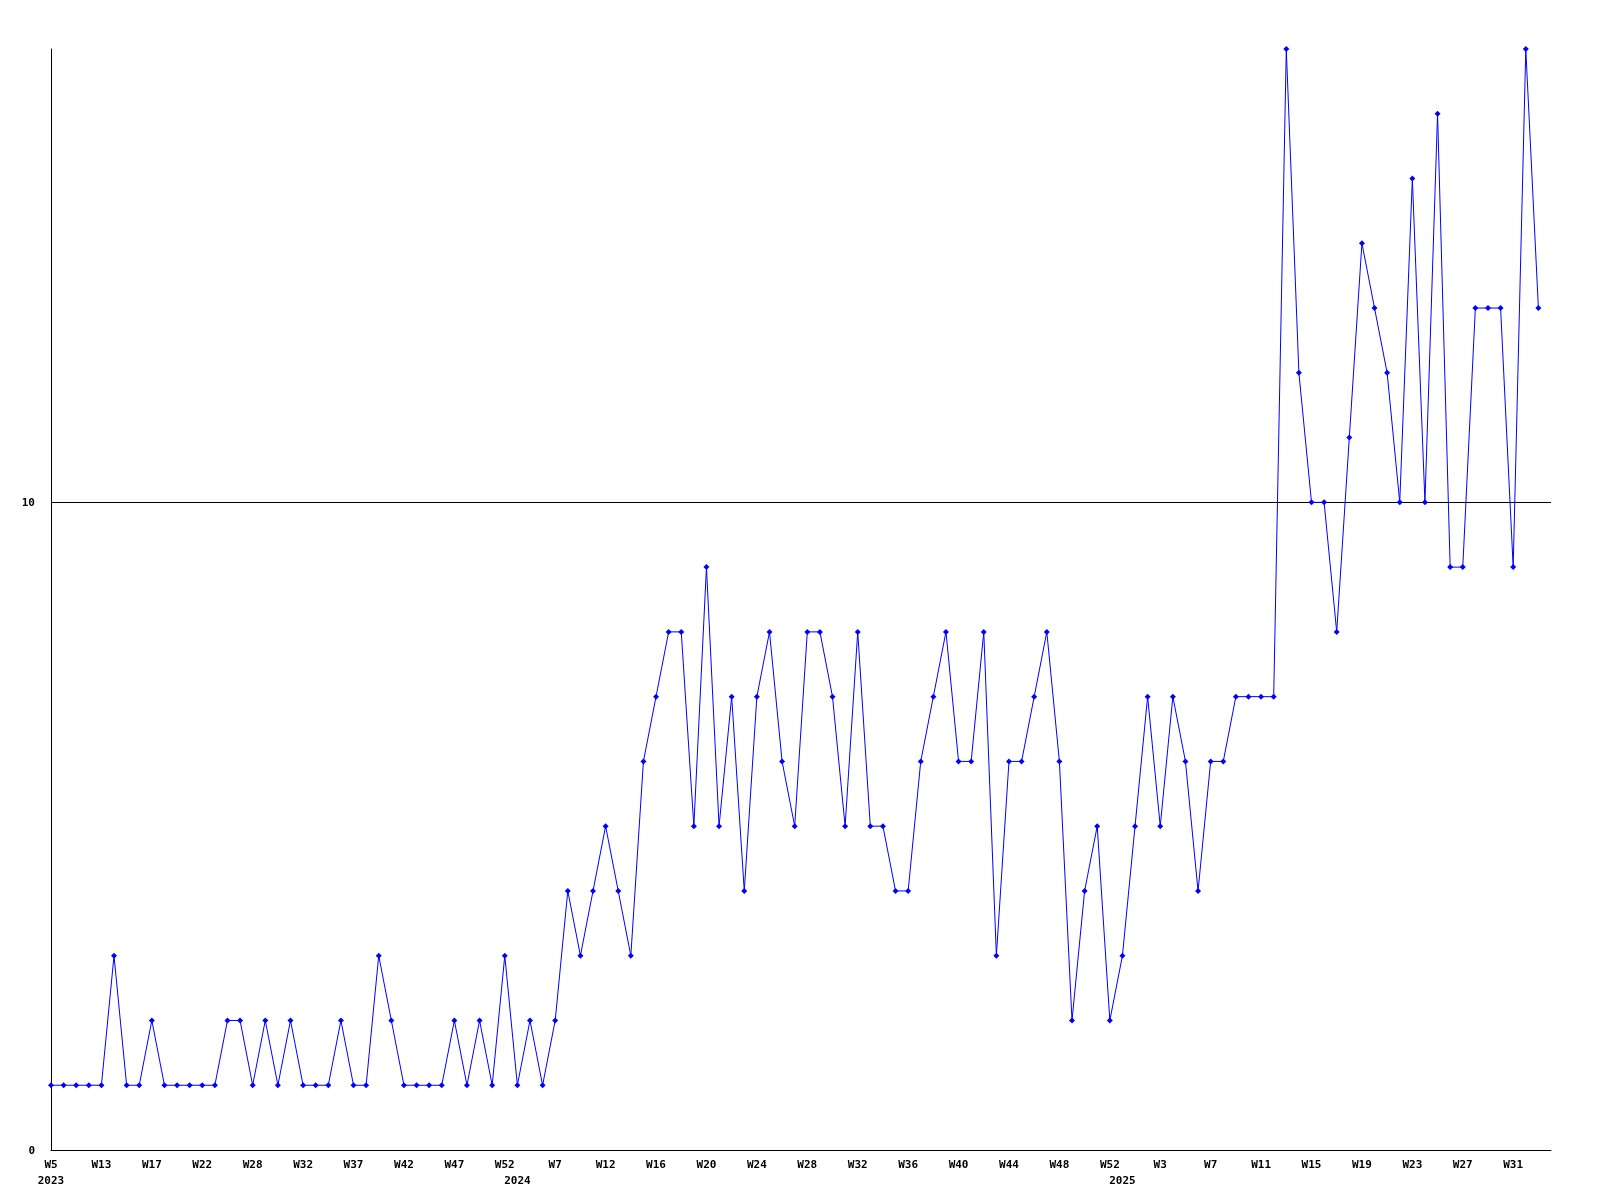 This screenshot has width=1600, height=1200. I want to click on x-tick-label: W16, so click(656, 1164).